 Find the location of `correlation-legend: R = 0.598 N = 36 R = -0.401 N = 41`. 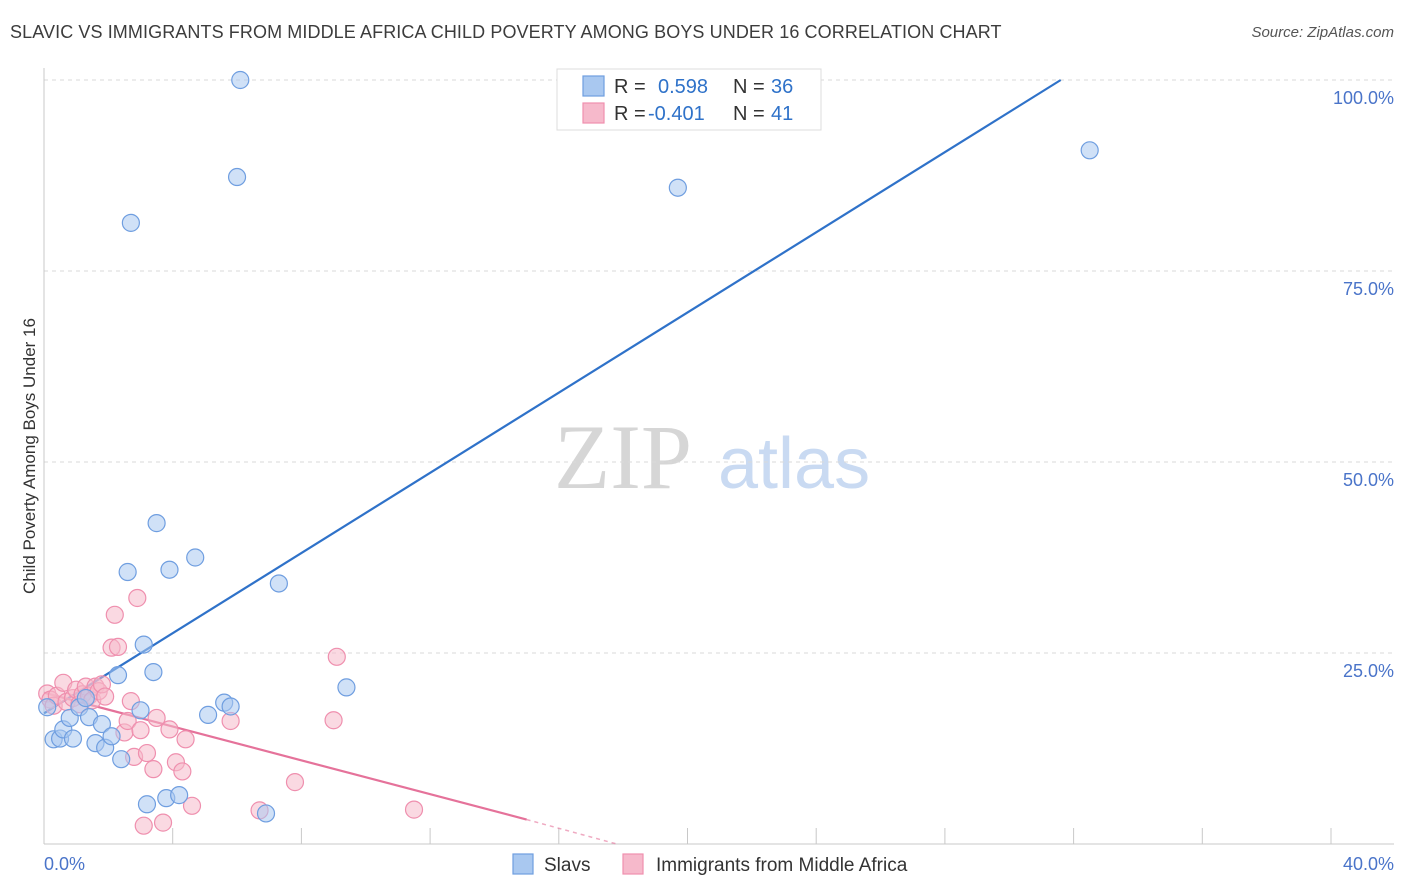

correlation-legend: R = 0.598 N = 36 R = -0.401 N = 41 is located at coordinates (689, 99).